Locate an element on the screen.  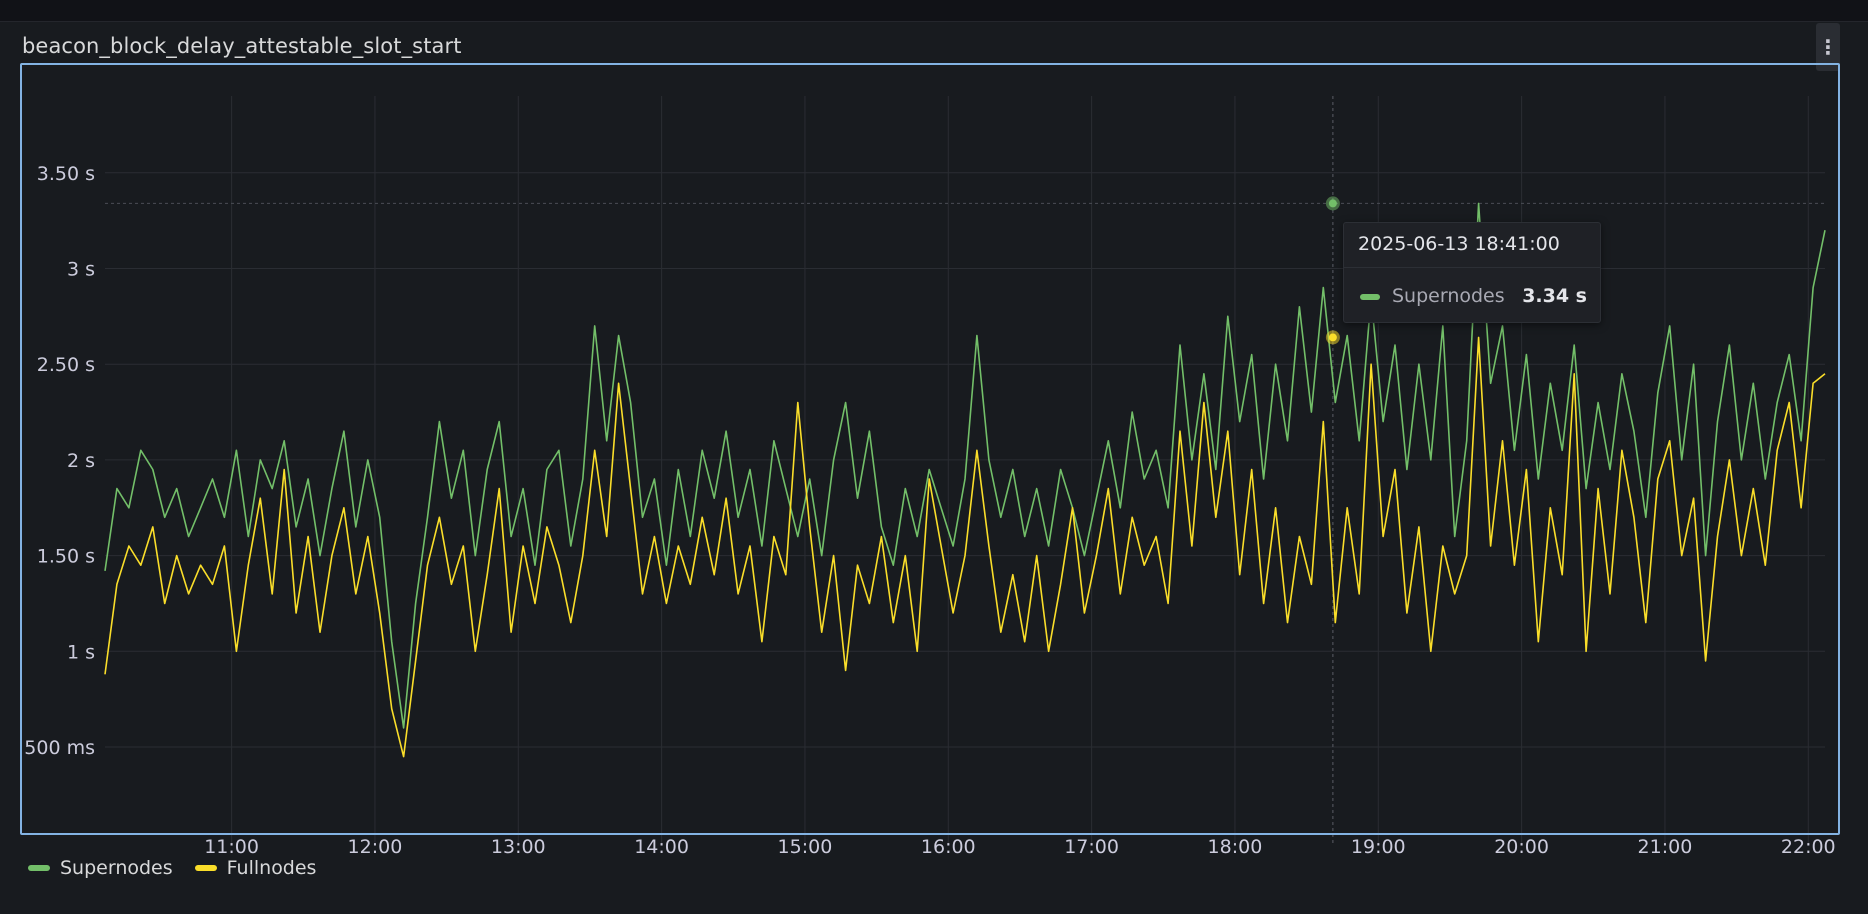
legend-label-supernodes: Supernodes is located at coordinates (116, 868).